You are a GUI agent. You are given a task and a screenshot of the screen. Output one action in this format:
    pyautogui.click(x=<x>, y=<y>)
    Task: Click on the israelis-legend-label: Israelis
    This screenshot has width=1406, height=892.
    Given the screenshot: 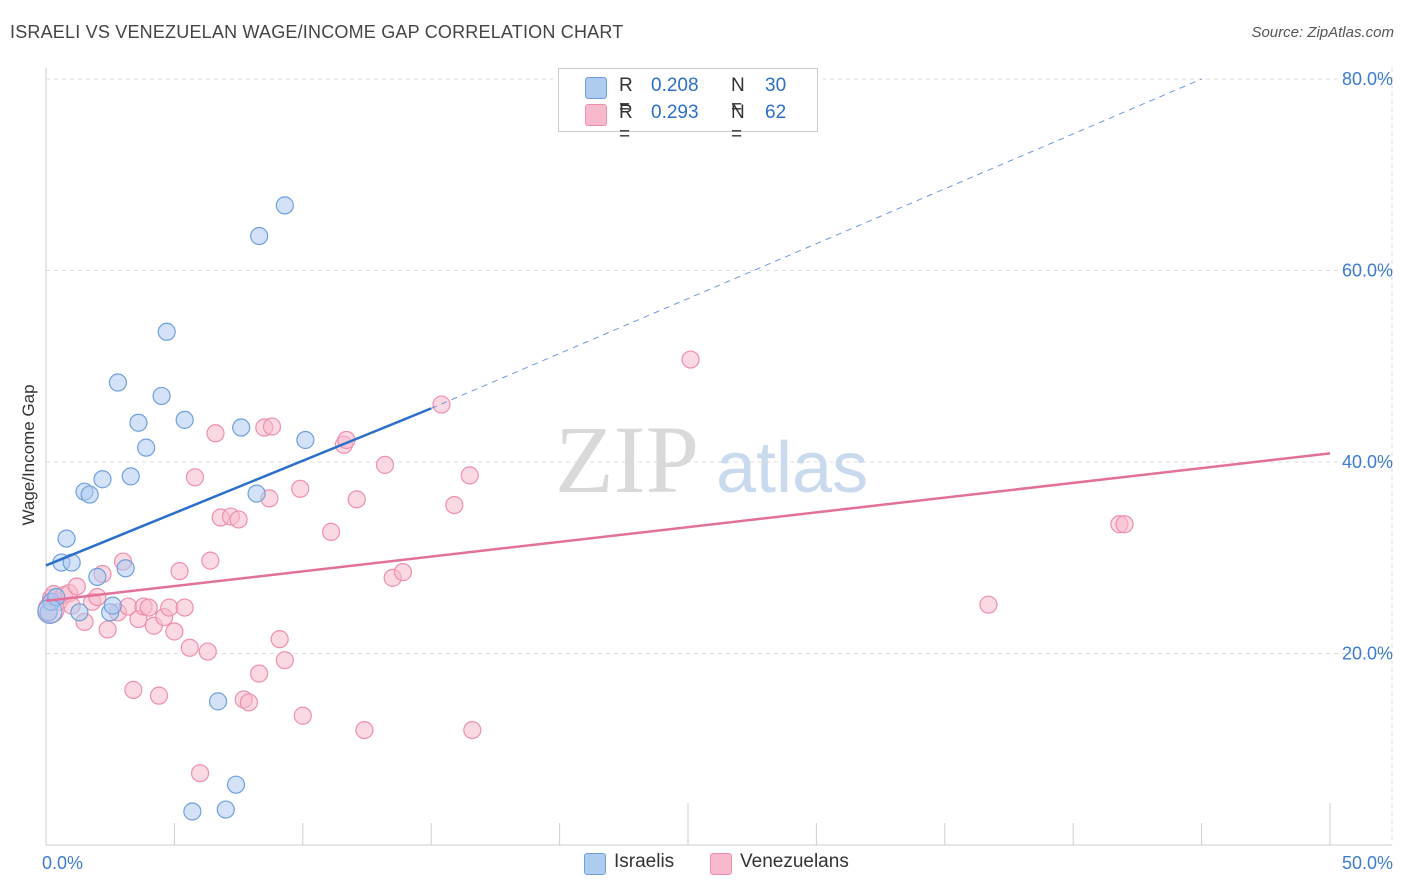 What is the action you would take?
    pyautogui.click(x=644, y=861)
    